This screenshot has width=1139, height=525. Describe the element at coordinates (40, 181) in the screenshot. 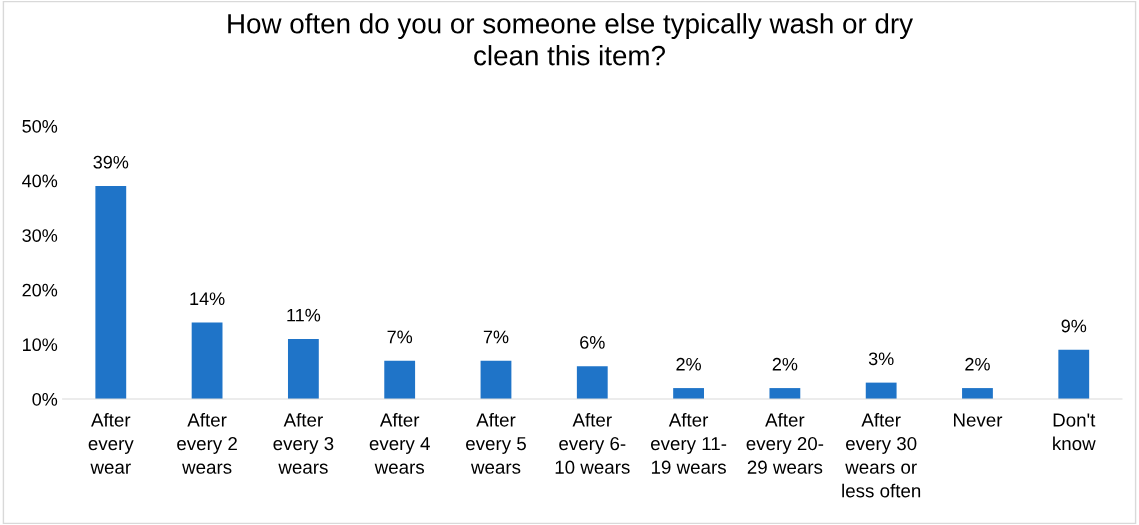

I see `y-tick-label: 40%` at that location.